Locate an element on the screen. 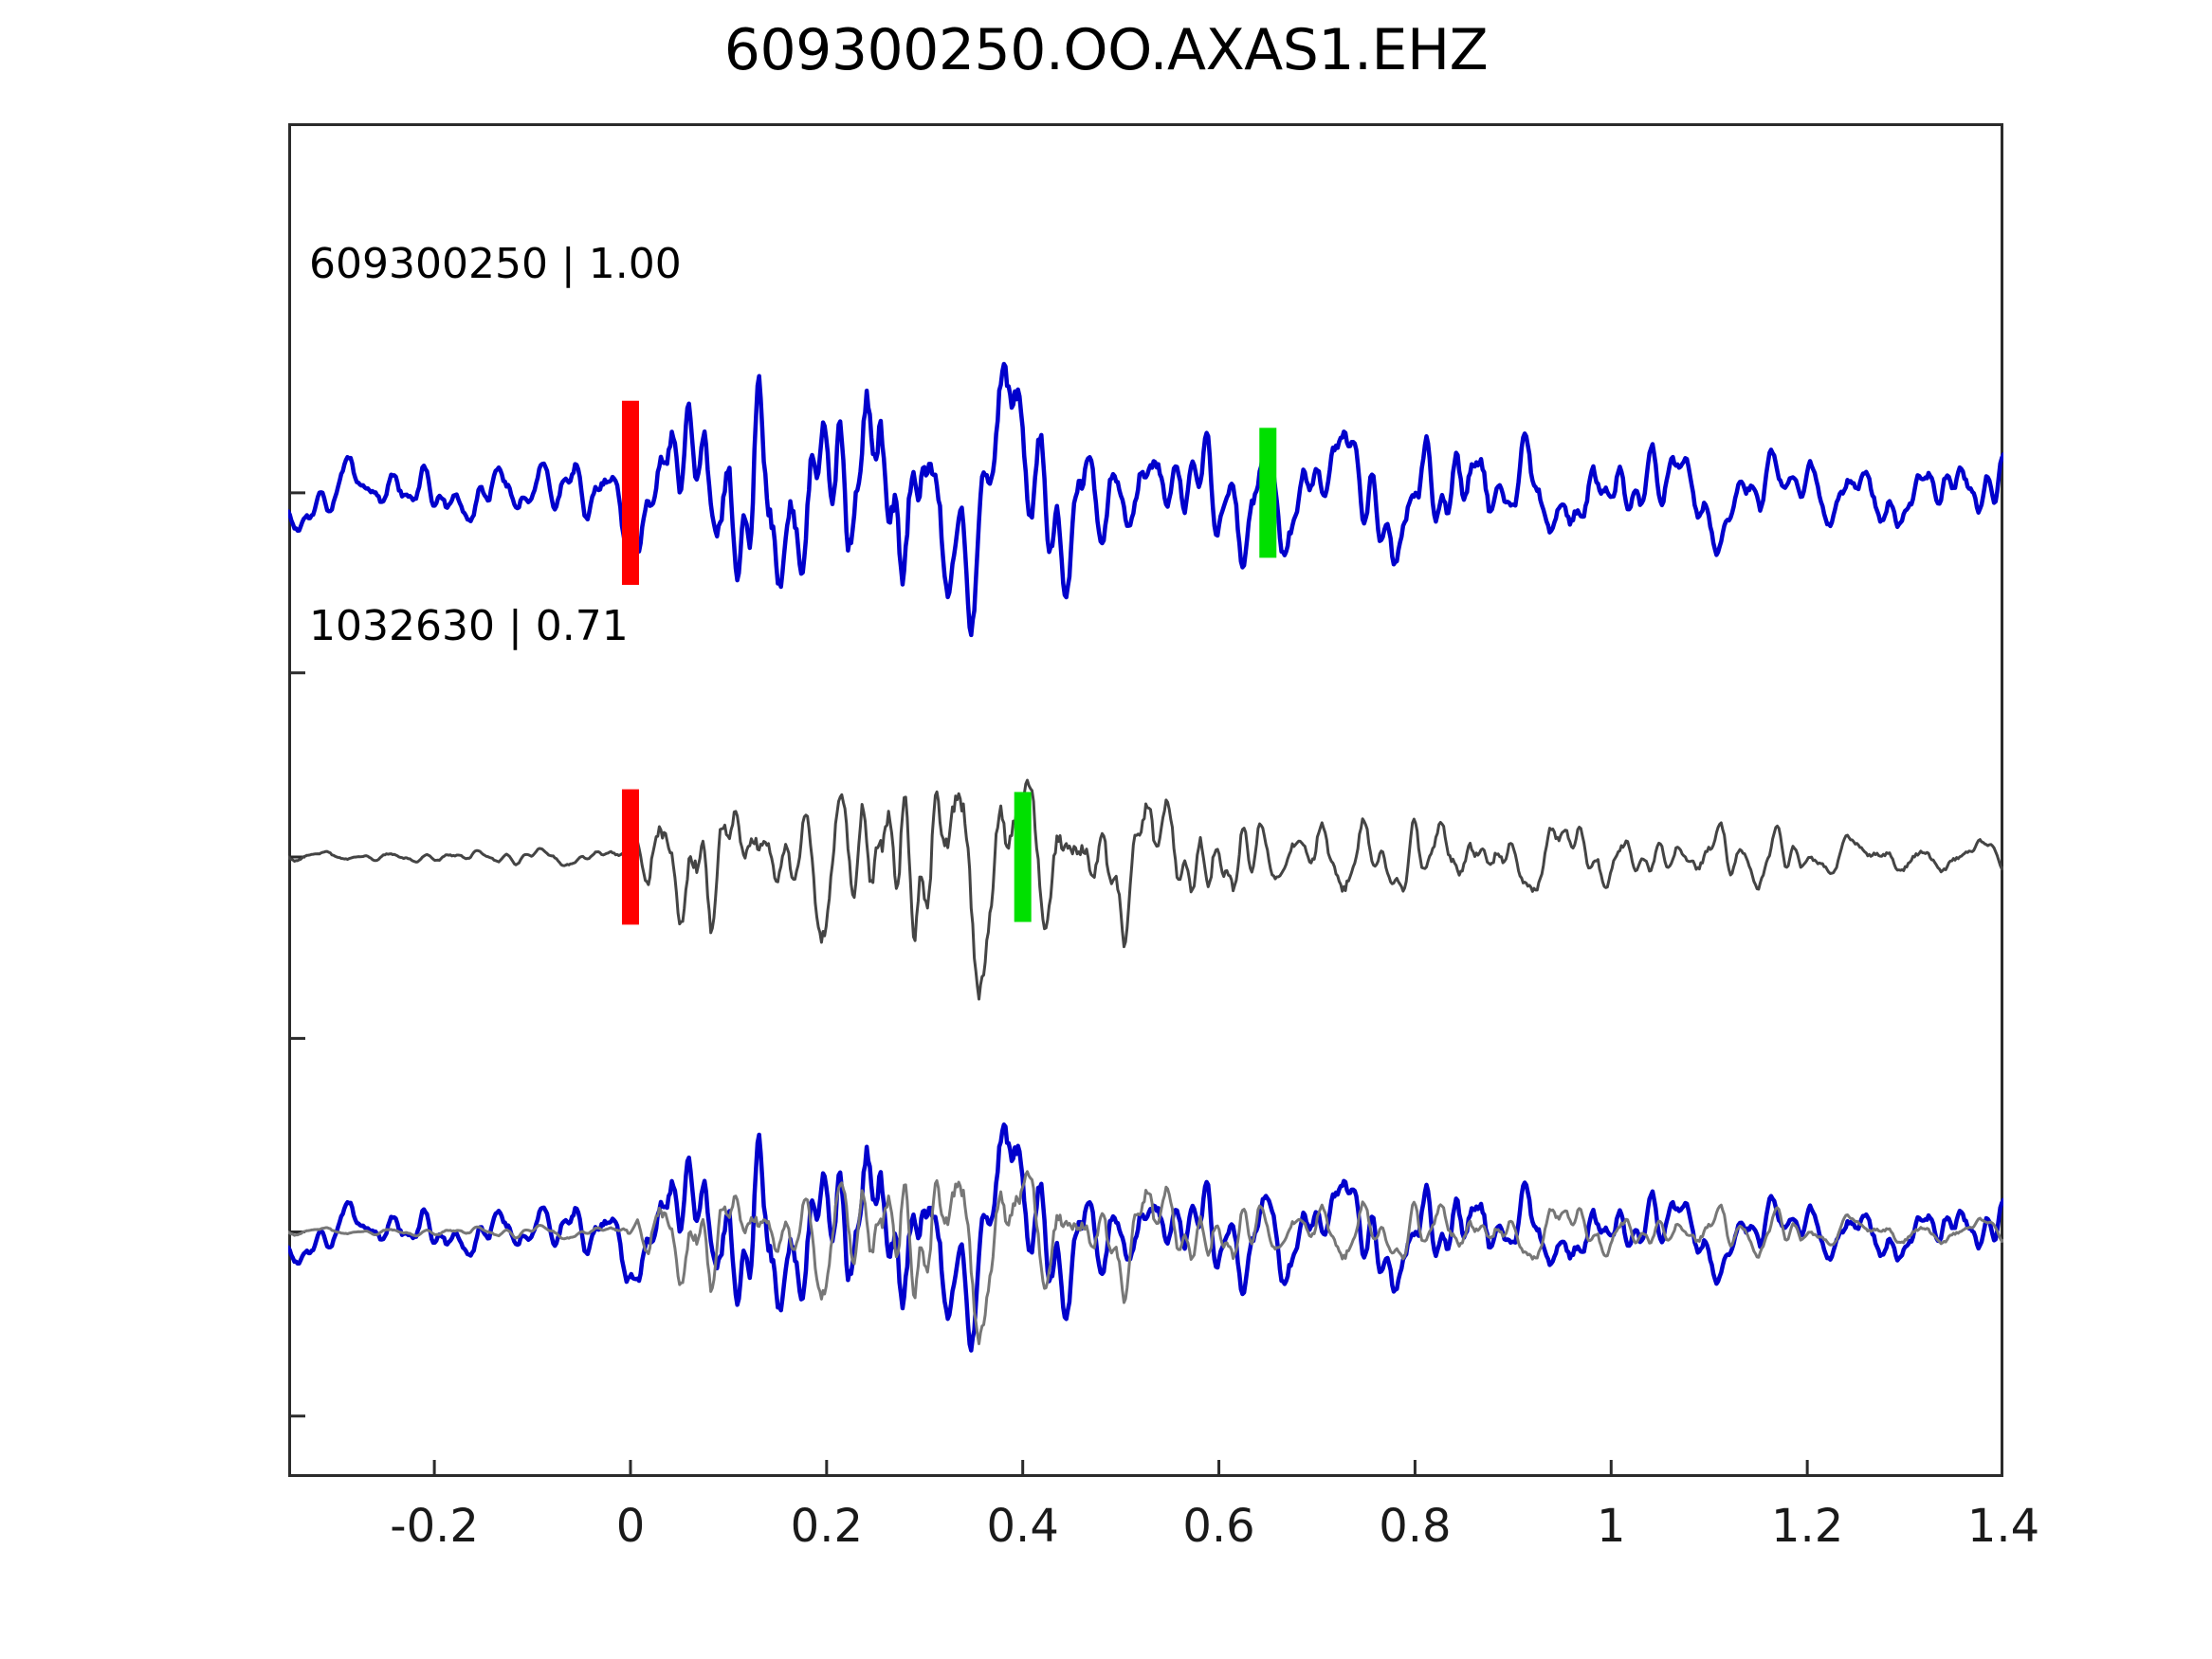  marker-p-pick-panel-middle-detection is located at coordinates (630, 857).